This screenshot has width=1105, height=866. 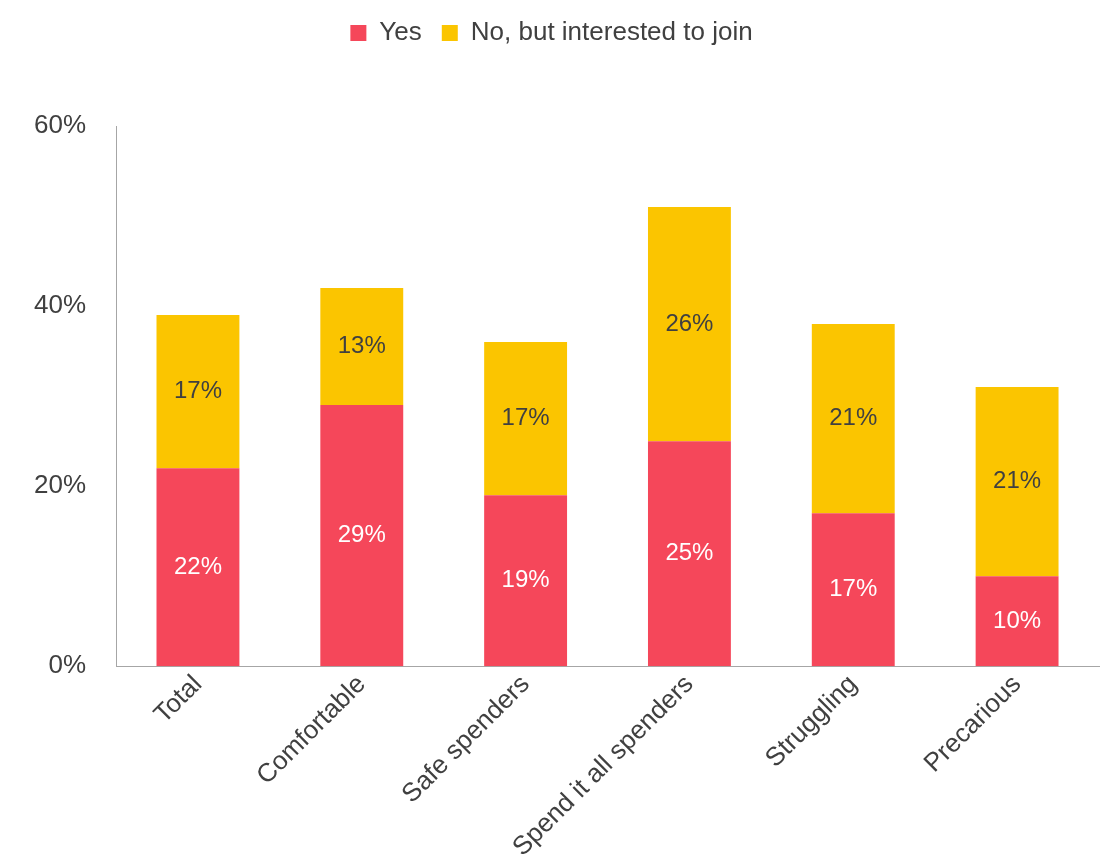 What do you see at coordinates (60, 124) in the screenshot?
I see `y-tick-label: 60%` at bounding box center [60, 124].